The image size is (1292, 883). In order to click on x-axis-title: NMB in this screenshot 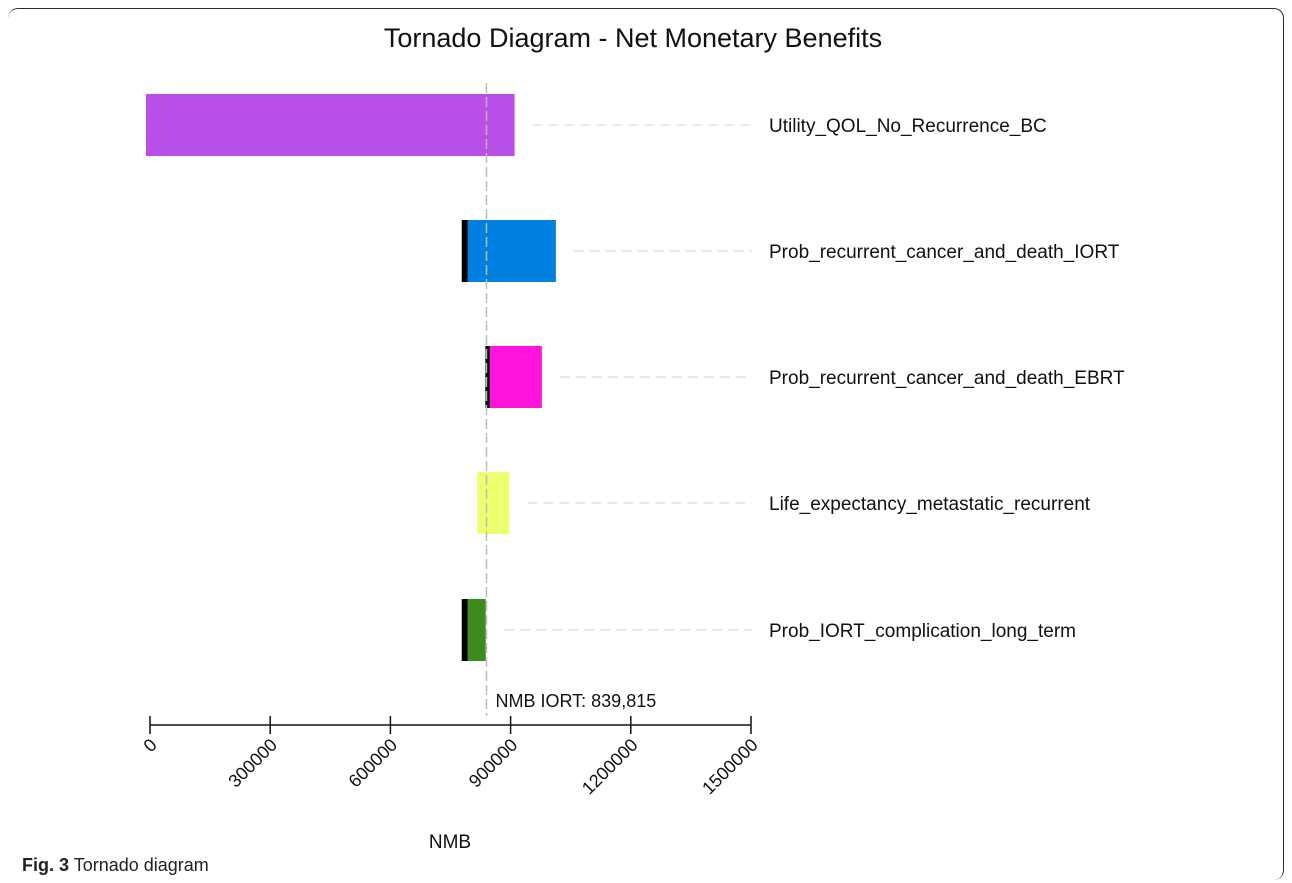, I will do `click(450, 841)`.